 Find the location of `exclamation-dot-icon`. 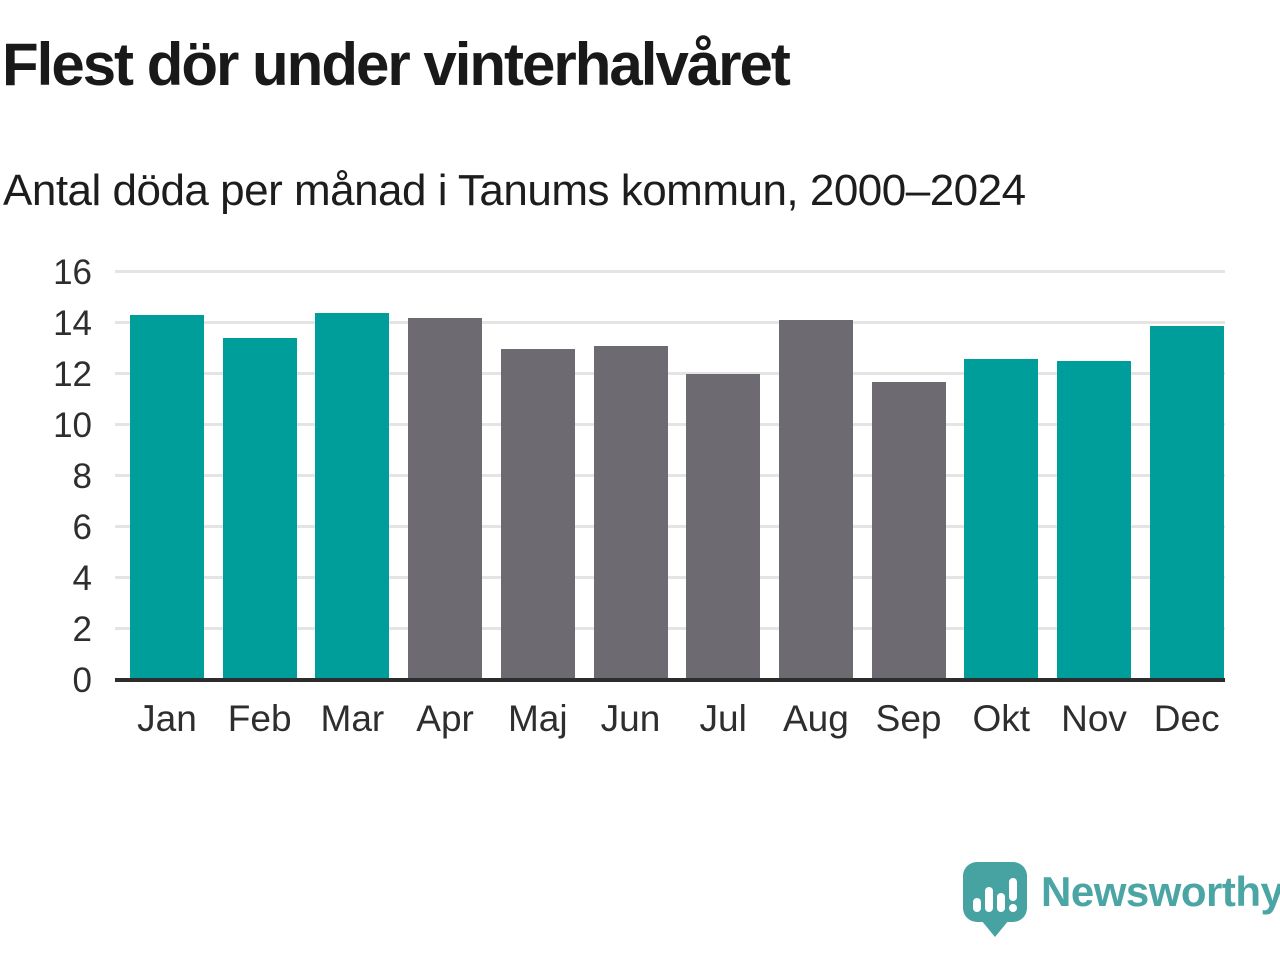

exclamation-dot-icon is located at coordinates (1013, 908).